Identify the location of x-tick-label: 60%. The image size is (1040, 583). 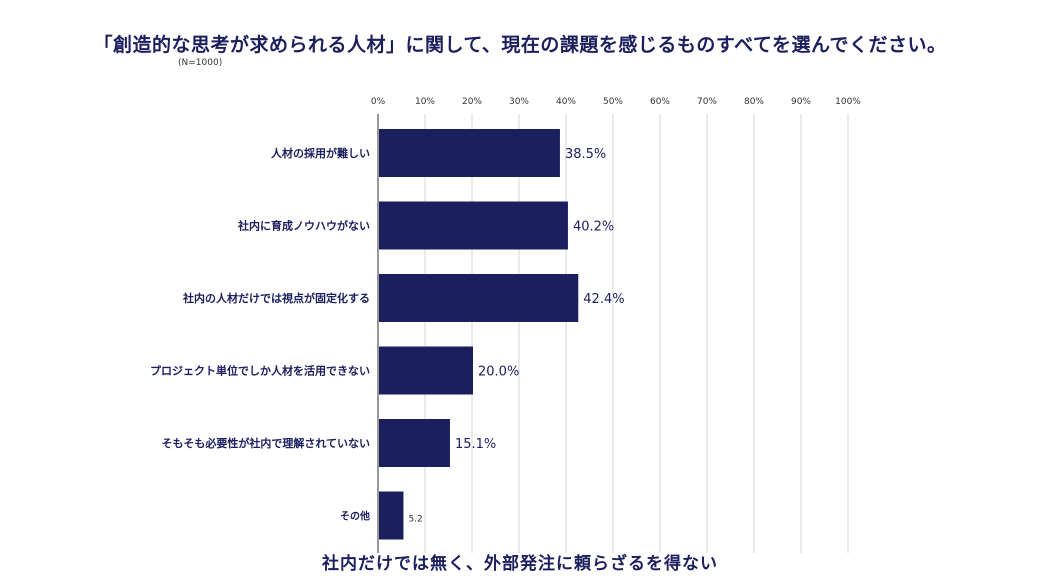
(660, 102).